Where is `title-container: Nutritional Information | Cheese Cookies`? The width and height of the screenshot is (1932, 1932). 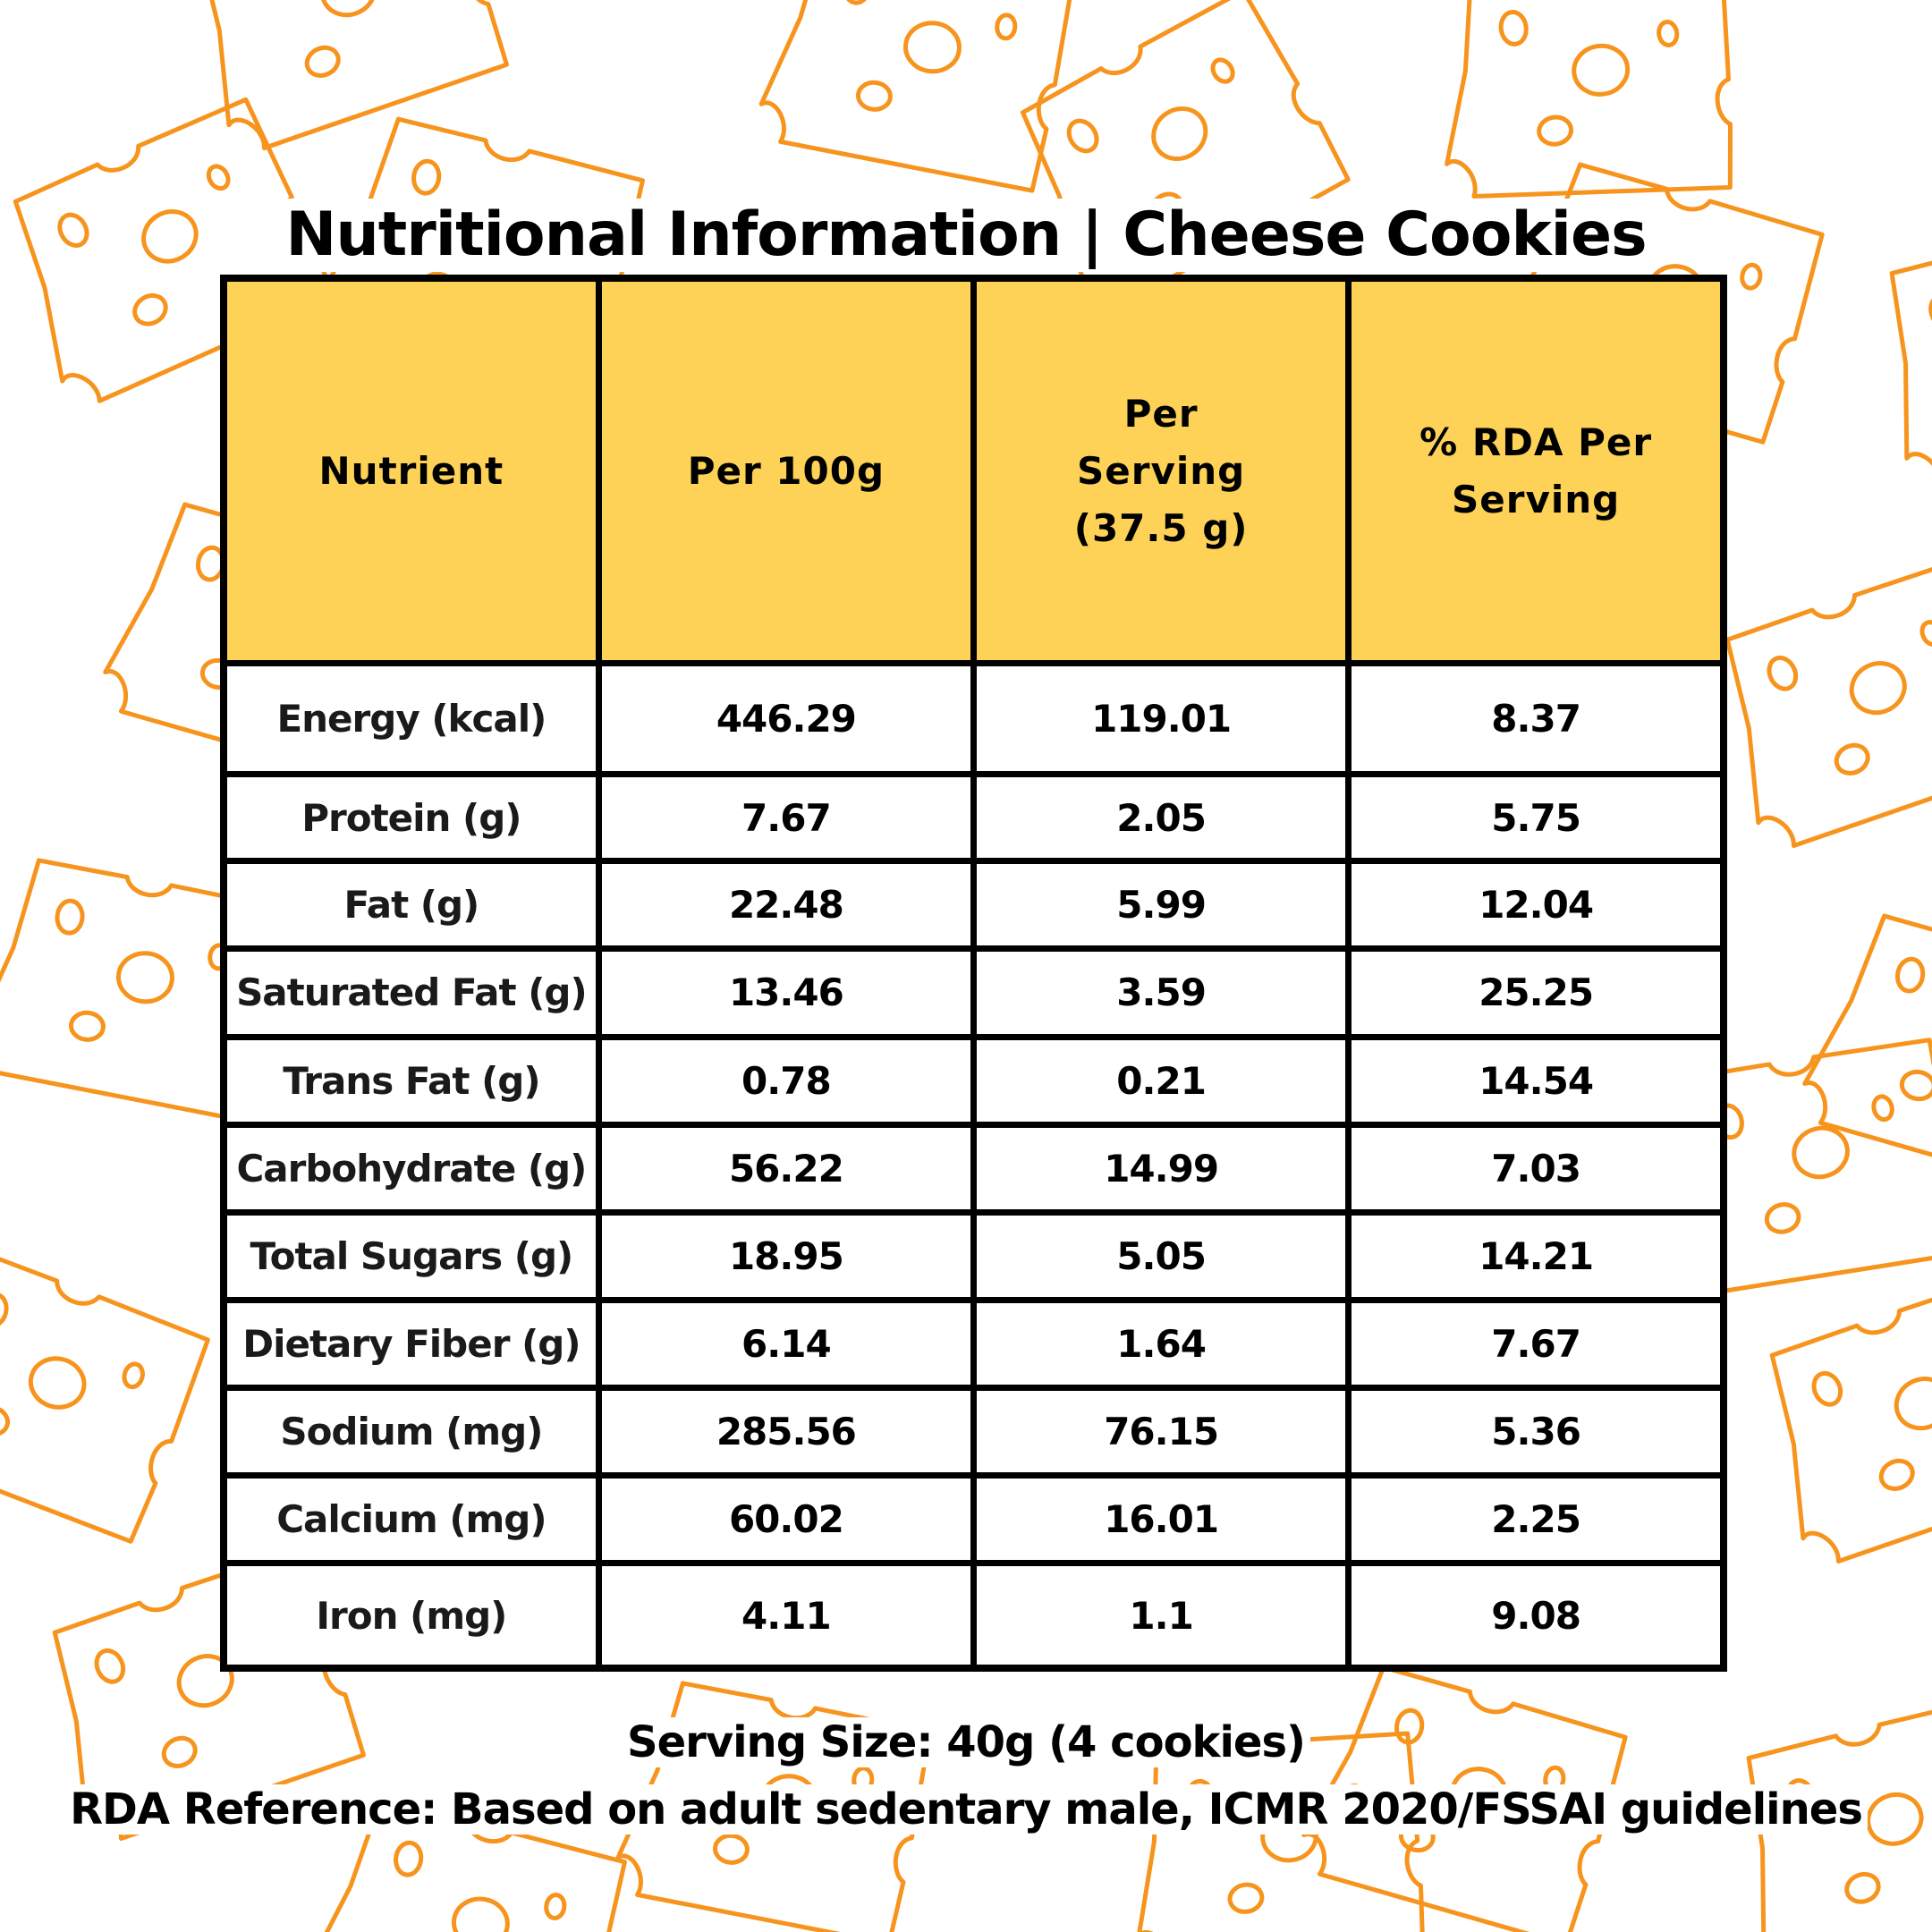
title-container: Nutritional Information | Cheese Cookies is located at coordinates (966, 235).